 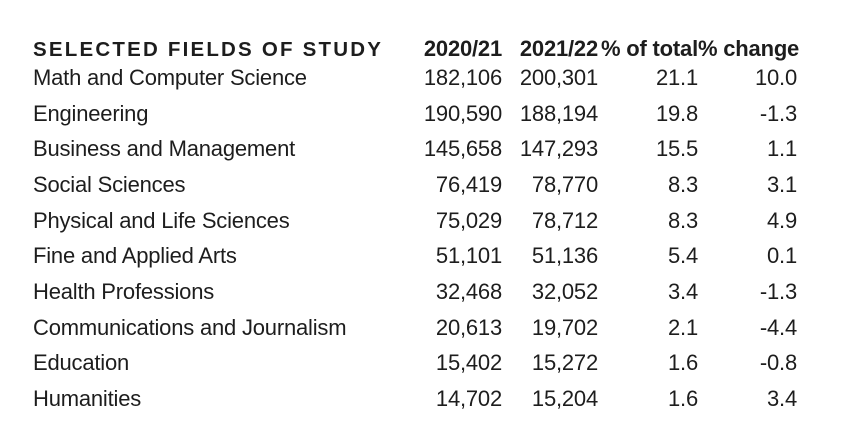 What do you see at coordinates (775, 77) in the screenshot?
I see `pct-change-cell: 10.0` at bounding box center [775, 77].